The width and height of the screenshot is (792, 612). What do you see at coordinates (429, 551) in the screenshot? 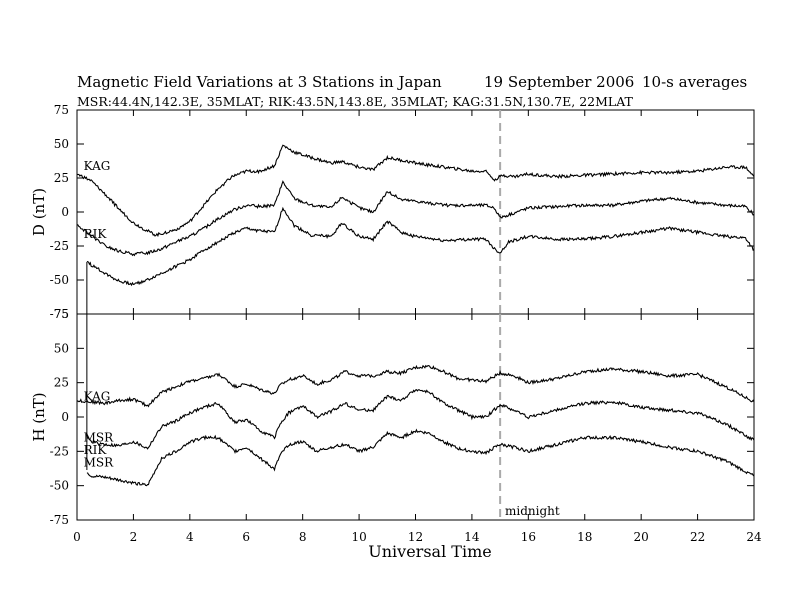
I see `x-axis-label: Universal Time` at bounding box center [429, 551].